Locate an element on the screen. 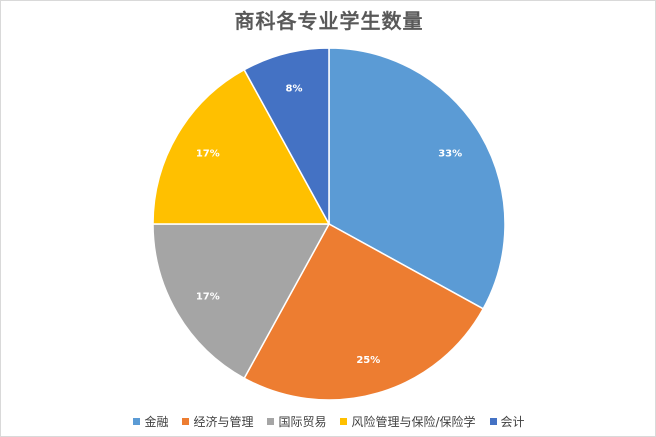 Image resolution: width=656 pixels, height=437 pixels. legend-item-5: 会计 is located at coordinates (507, 421).